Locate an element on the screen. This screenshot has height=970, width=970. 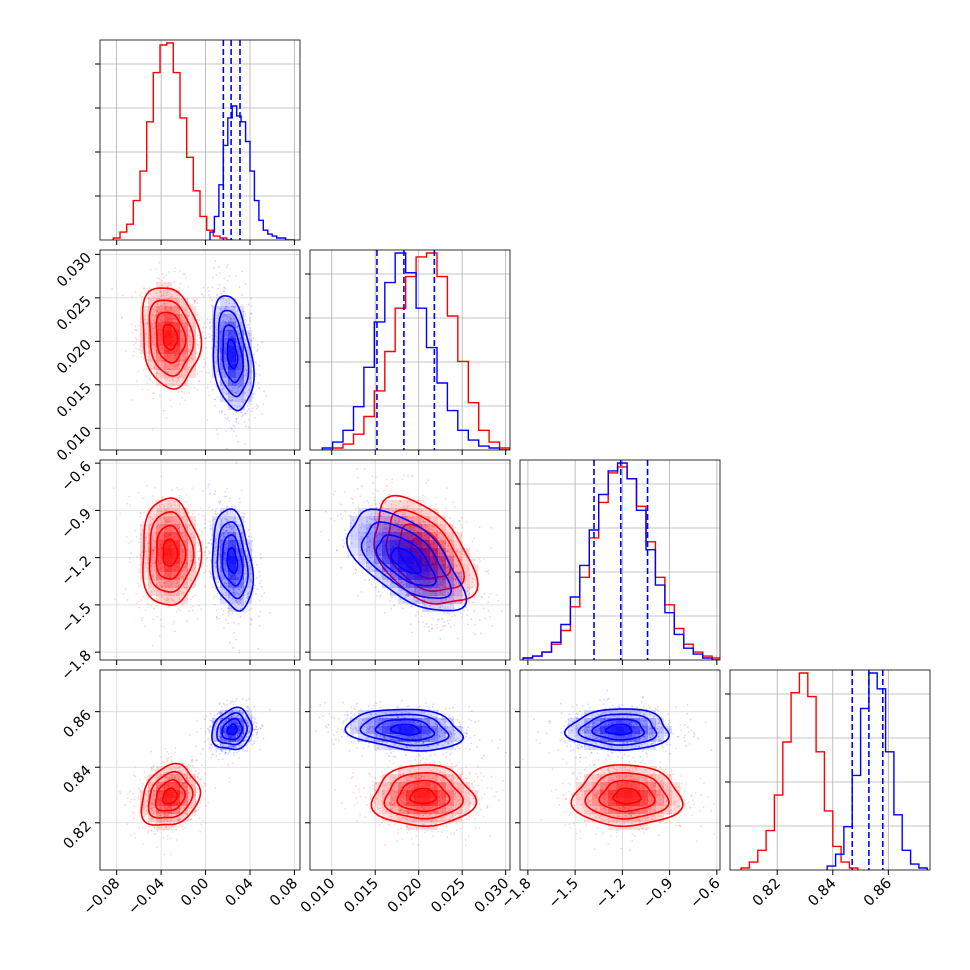
y-tick-label: −1.8 is located at coordinates (77, 666).